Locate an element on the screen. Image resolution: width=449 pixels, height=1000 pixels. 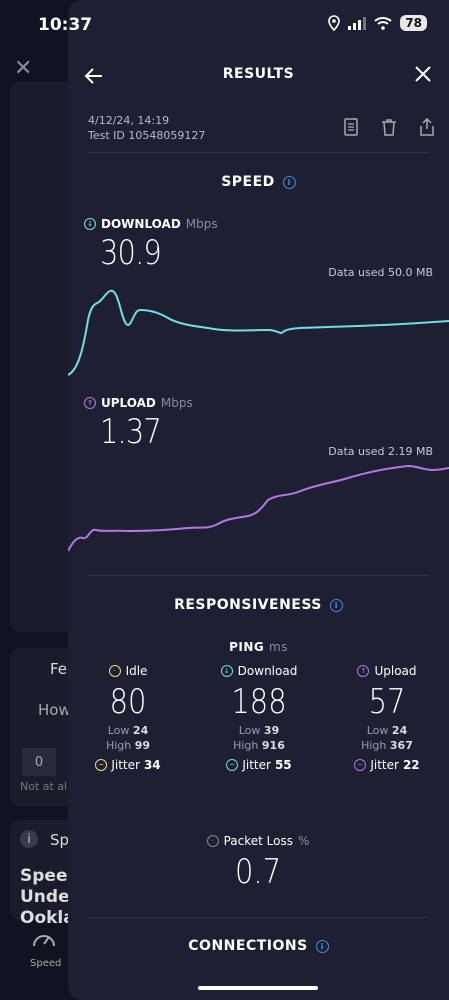
packet-loss-head: · Packet Loss % is located at coordinates (258, 841).